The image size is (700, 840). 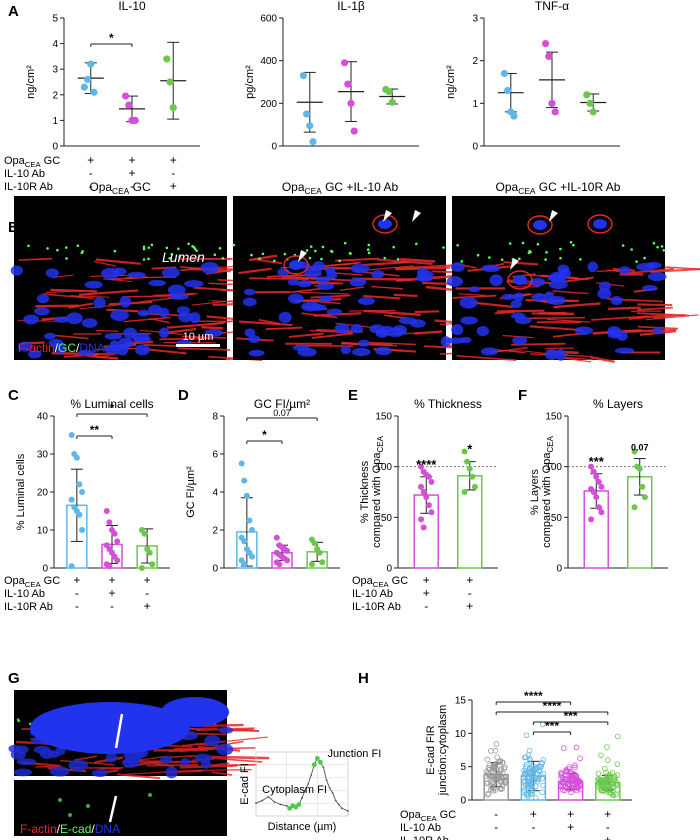 What do you see at coordinates (378, 491) in the screenshot?
I see `y-axis-label-2: compared with OpaCEA` at bounding box center [378, 491].